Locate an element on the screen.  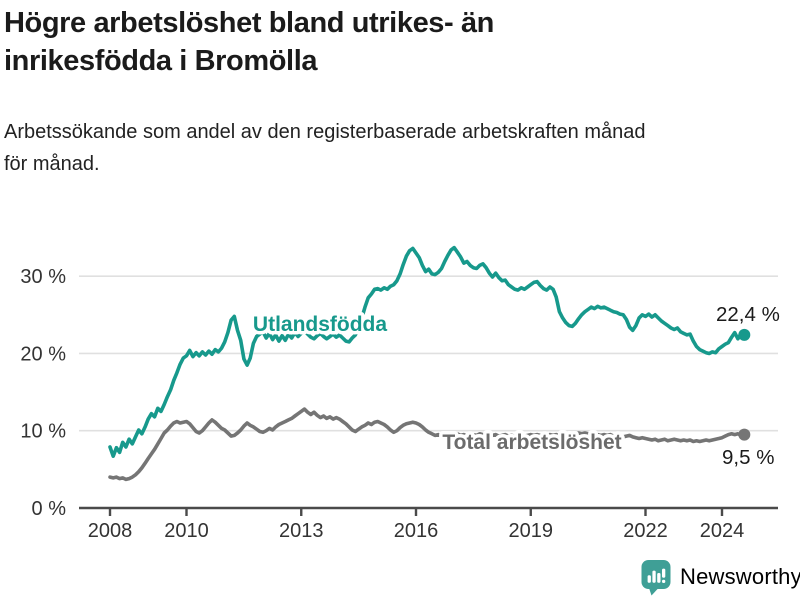
y-axis-label-30: 30 % is located at coordinates (43, 277).